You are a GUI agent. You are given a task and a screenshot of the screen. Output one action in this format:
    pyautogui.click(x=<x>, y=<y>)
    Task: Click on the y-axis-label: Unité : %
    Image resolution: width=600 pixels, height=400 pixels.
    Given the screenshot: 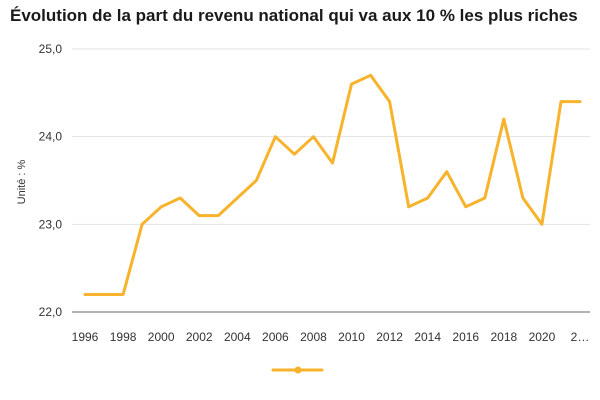 What is the action you would take?
    pyautogui.click(x=22, y=181)
    